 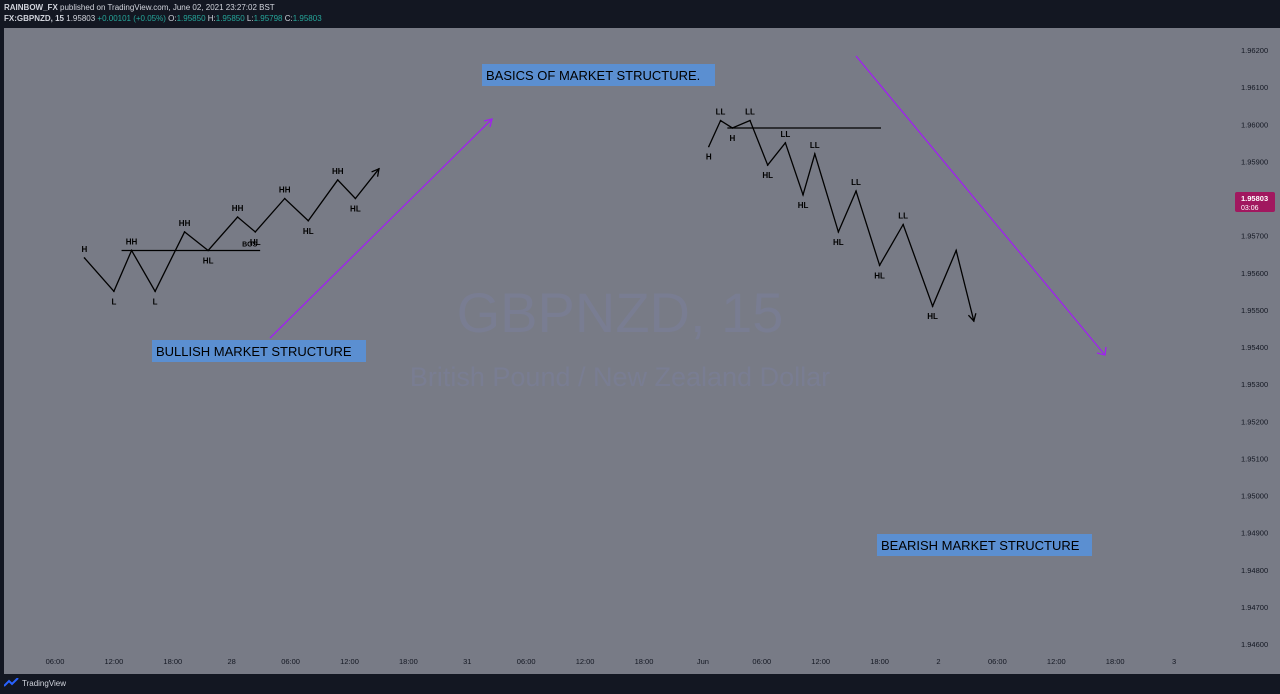 What do you see at coordinates (44, 683) in the screenshot?
I see `brand-name: TradingView` at bounding box center [44, 683].